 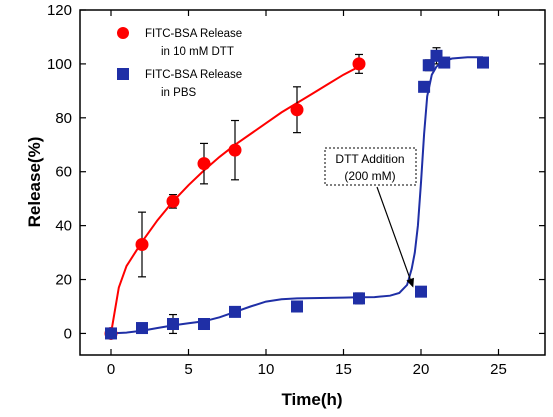 What do you see at coordinates (369, 176) in the screenshot?
I see `annotation-line2: (200 mM)` at bounding box center [369, 176].